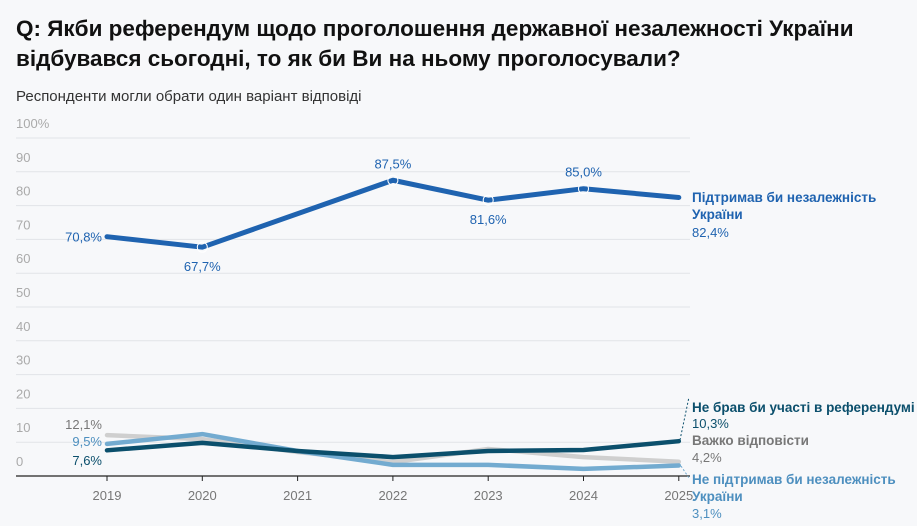 The width and height of the screenshot is (917, 526). What do you see at coordinates (23, 292) in the screenshot?
I see `y-tick-label: 50` at bounding box center [23, 292].